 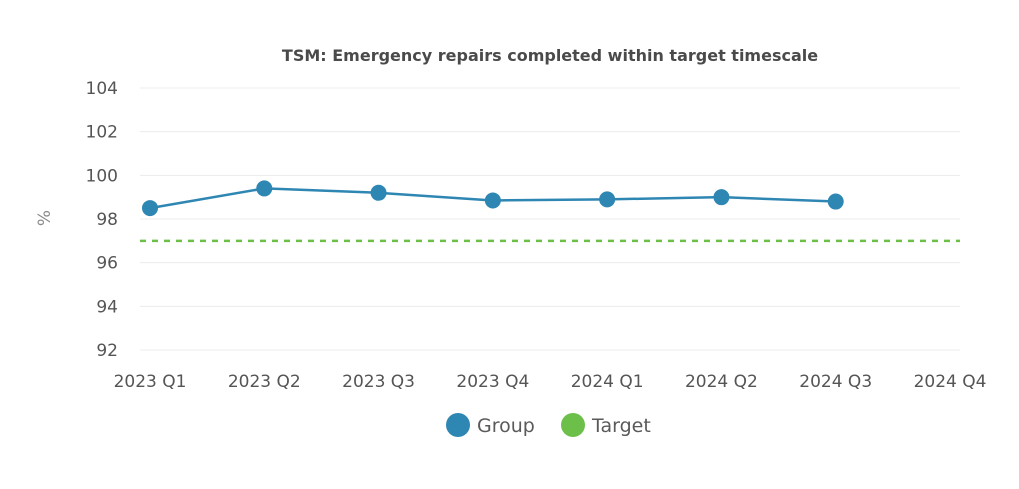 I want to click on x-tick-label: 2023 Q4, so click(x=492, y=382).